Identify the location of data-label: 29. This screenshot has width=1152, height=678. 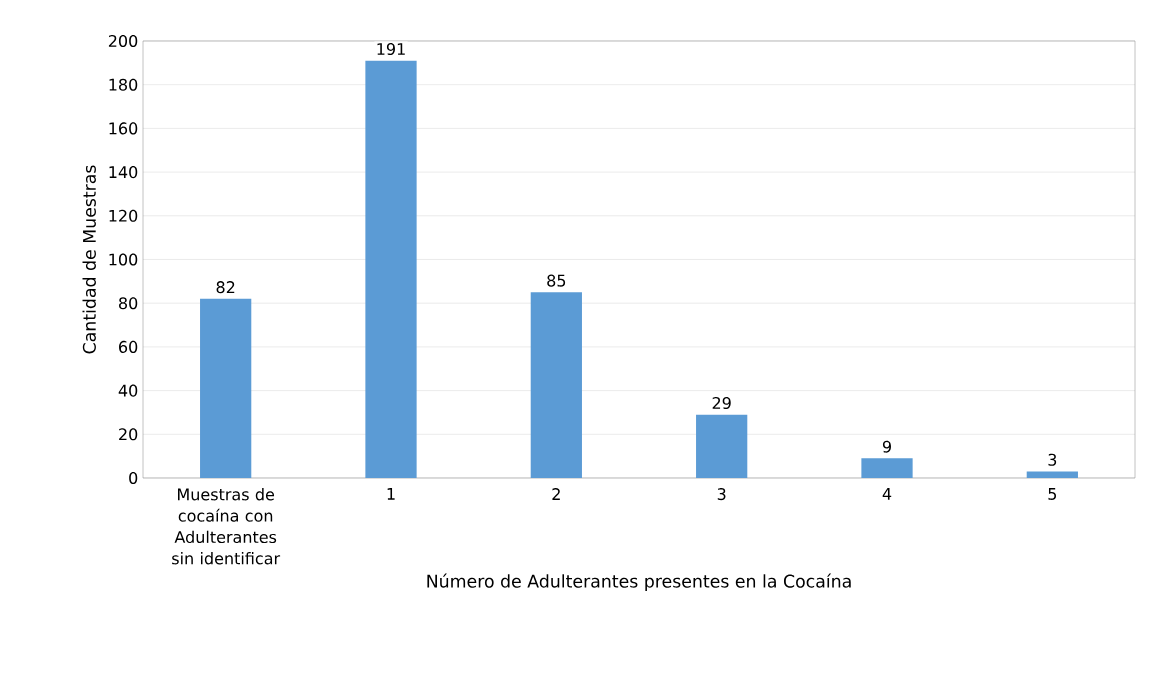
(721, 403).